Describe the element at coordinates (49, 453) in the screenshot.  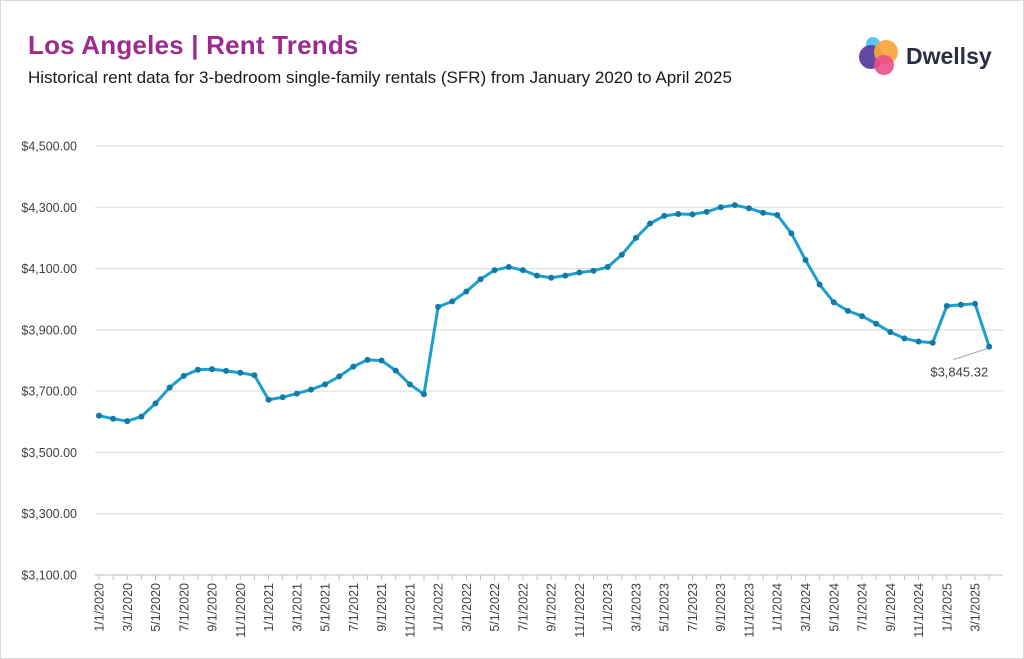
I see `y-tick-label: $3,500.00` at that location.